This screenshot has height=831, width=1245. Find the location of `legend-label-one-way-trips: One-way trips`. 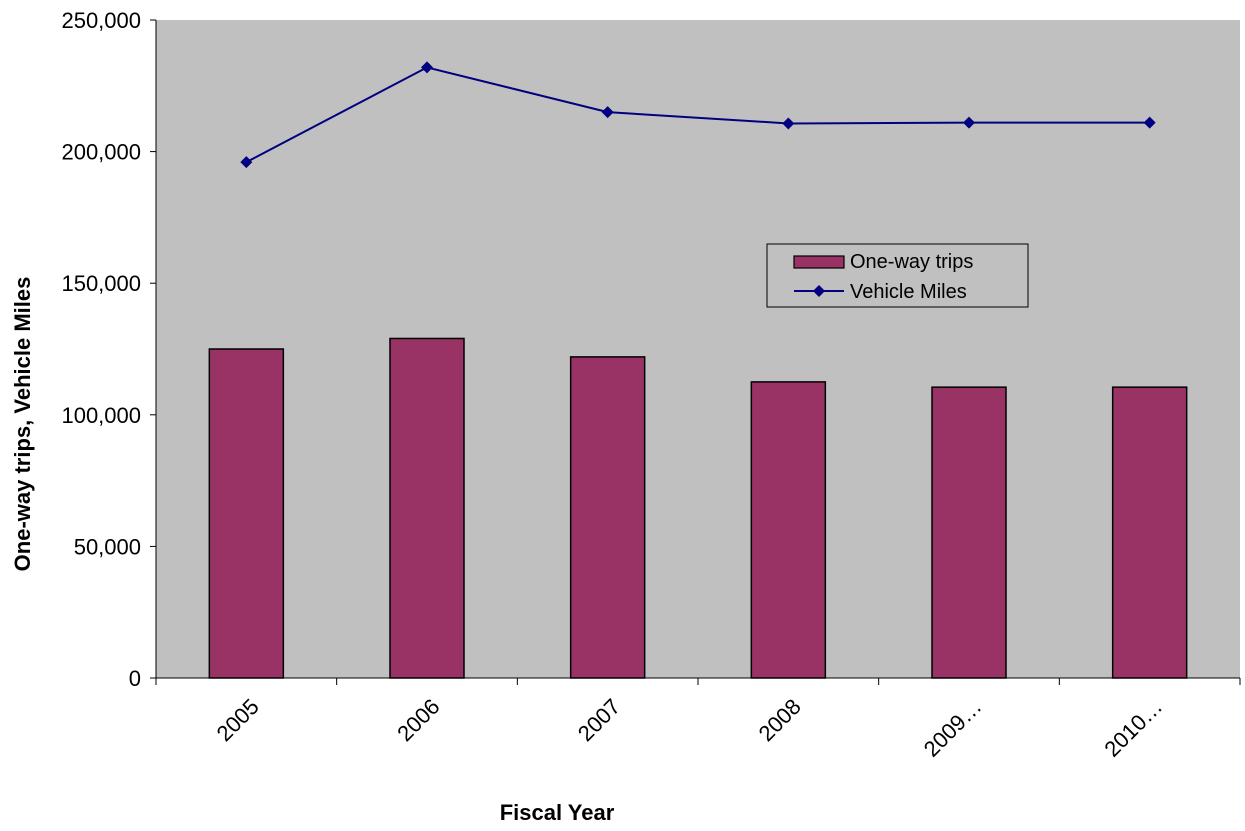

legend-label-one-way-trips: One-way trips is located at coordinates (911, 262).